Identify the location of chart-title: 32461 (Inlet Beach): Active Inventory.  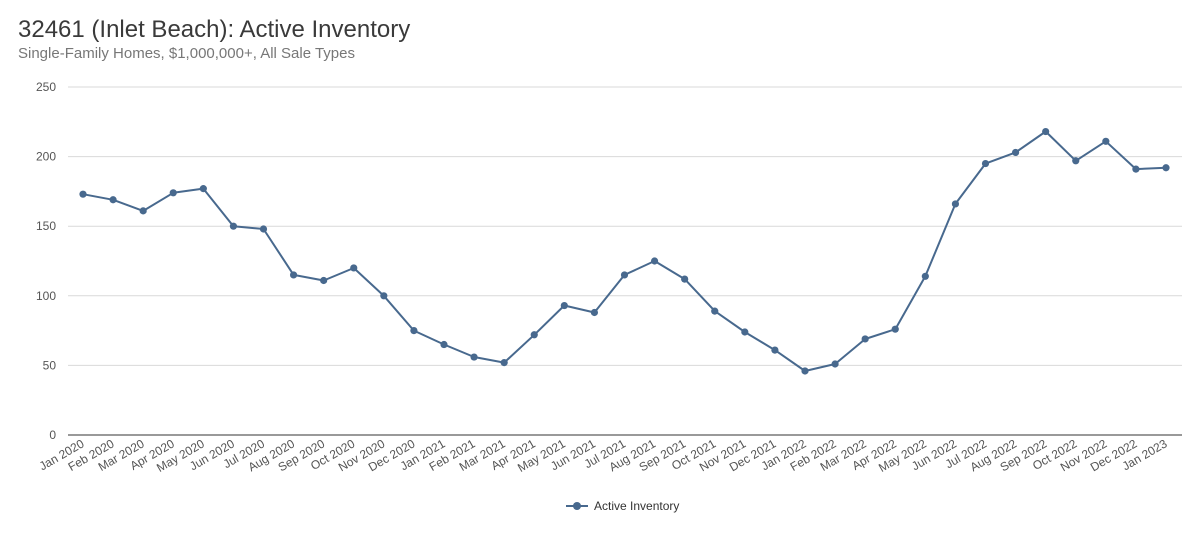
(214, 29).